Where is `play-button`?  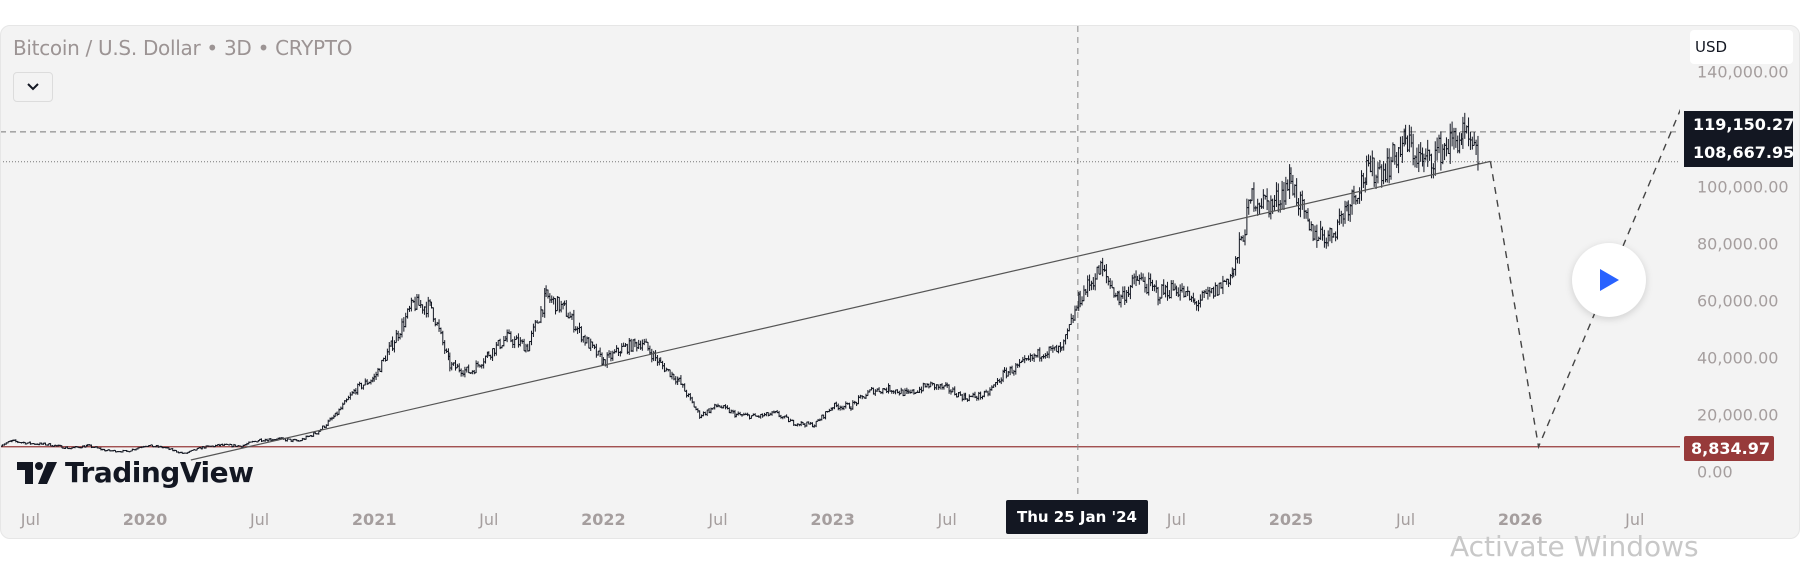
play-button is located at coordinates (1609, 280).